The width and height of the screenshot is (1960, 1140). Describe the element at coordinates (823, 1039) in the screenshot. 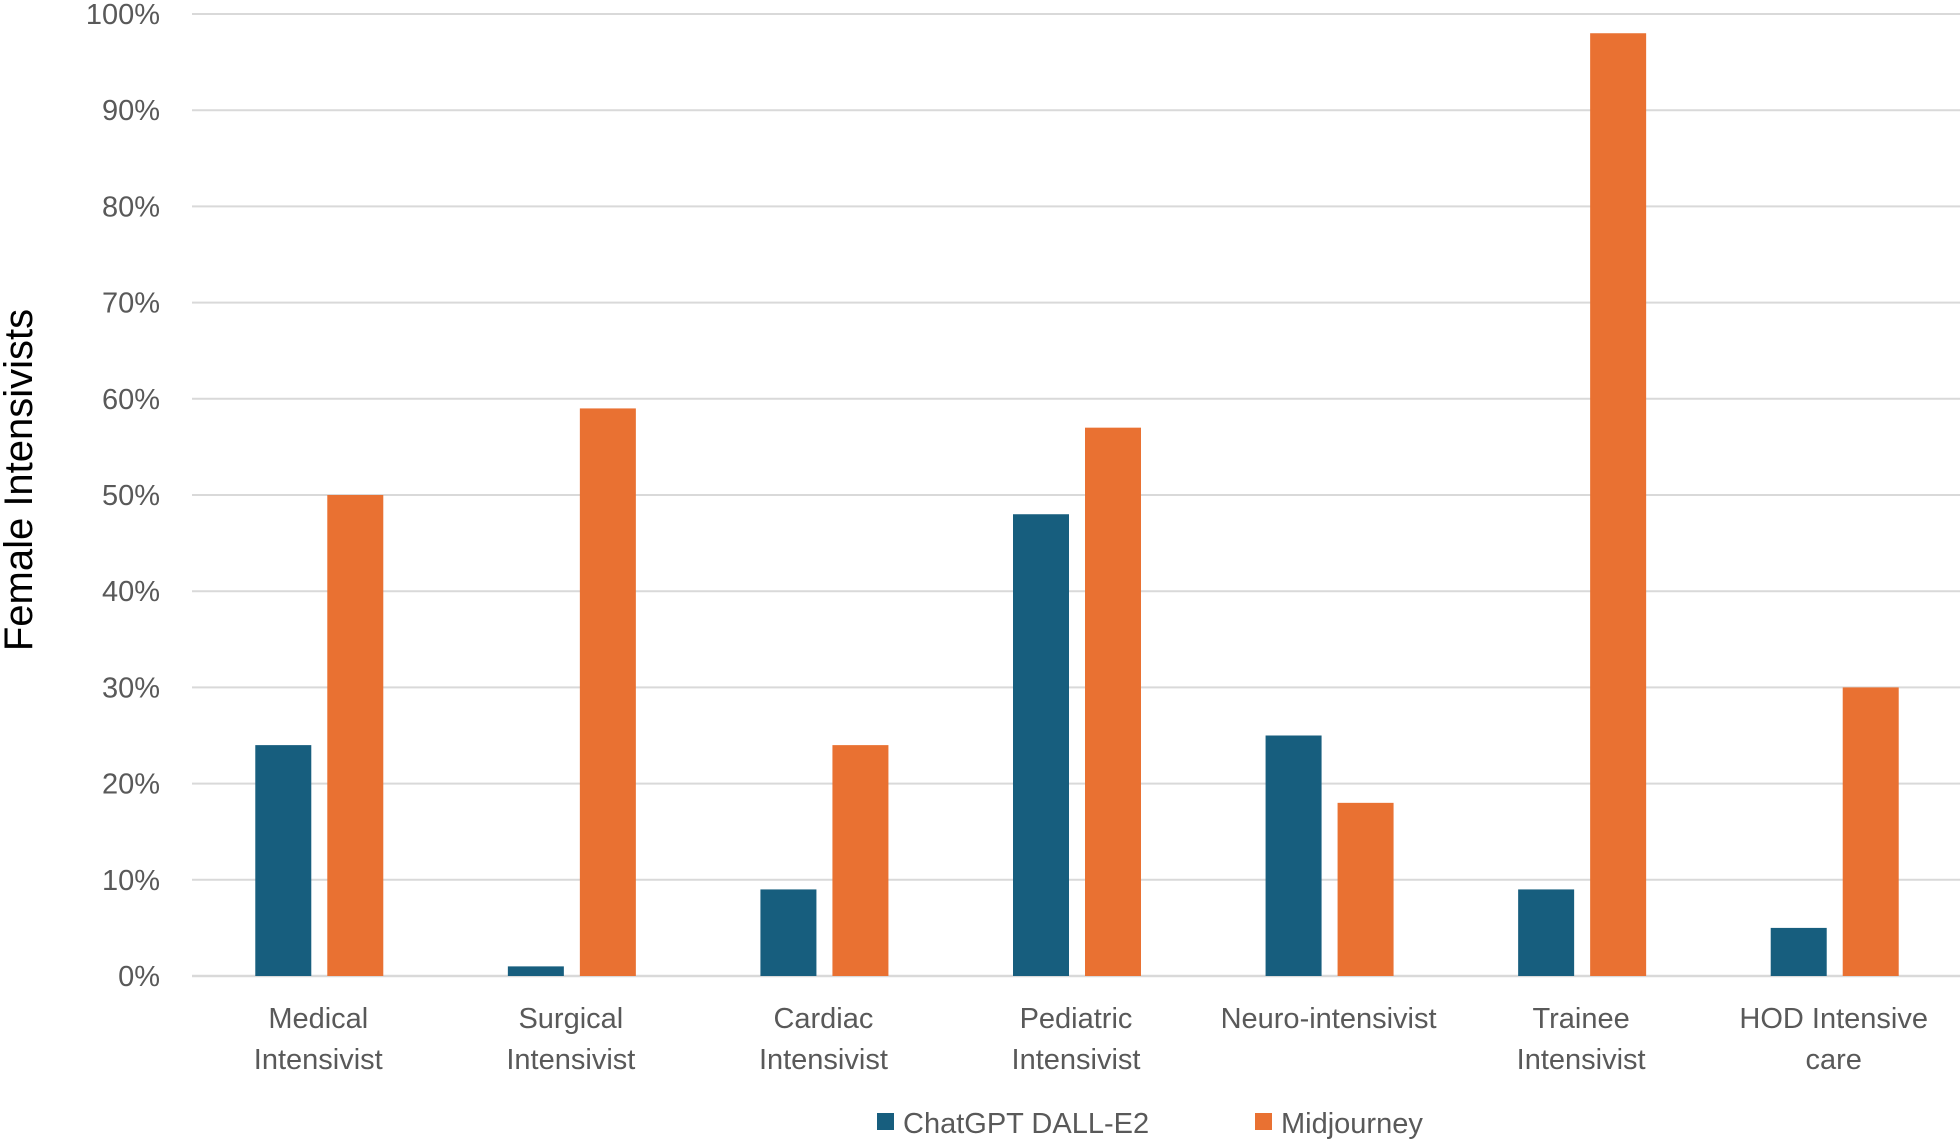

I see `x-tick-label: Cardiac Intensivist` at that location.